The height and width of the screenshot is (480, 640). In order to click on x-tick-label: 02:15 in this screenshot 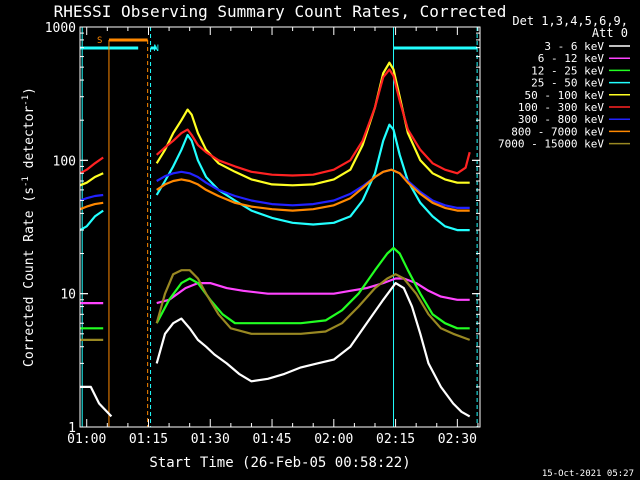, I will do `click(395, 439)`.